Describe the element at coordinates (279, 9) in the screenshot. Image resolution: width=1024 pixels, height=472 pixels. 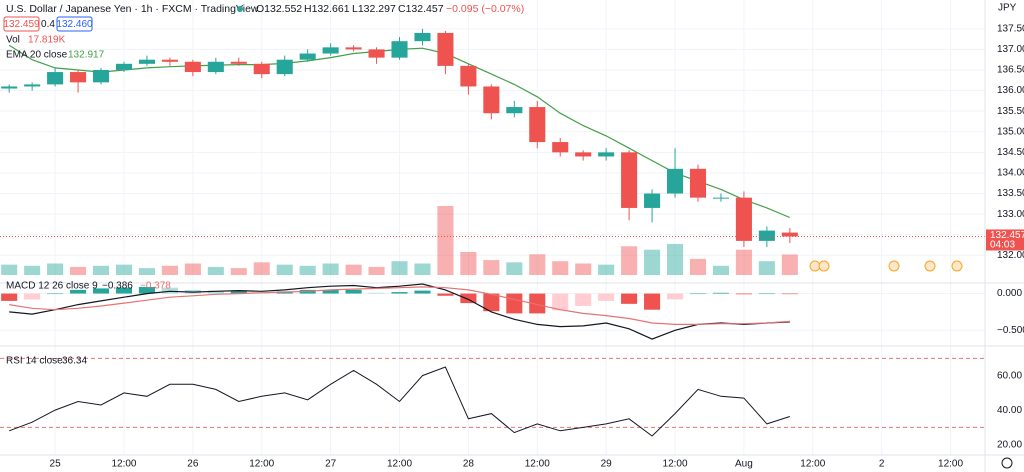
I see `legend-open: O132.552` at that location.